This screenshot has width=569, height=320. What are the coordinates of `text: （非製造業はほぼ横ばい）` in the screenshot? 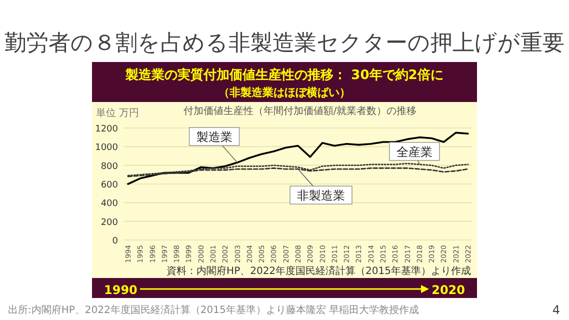 It's located at (284, 92).